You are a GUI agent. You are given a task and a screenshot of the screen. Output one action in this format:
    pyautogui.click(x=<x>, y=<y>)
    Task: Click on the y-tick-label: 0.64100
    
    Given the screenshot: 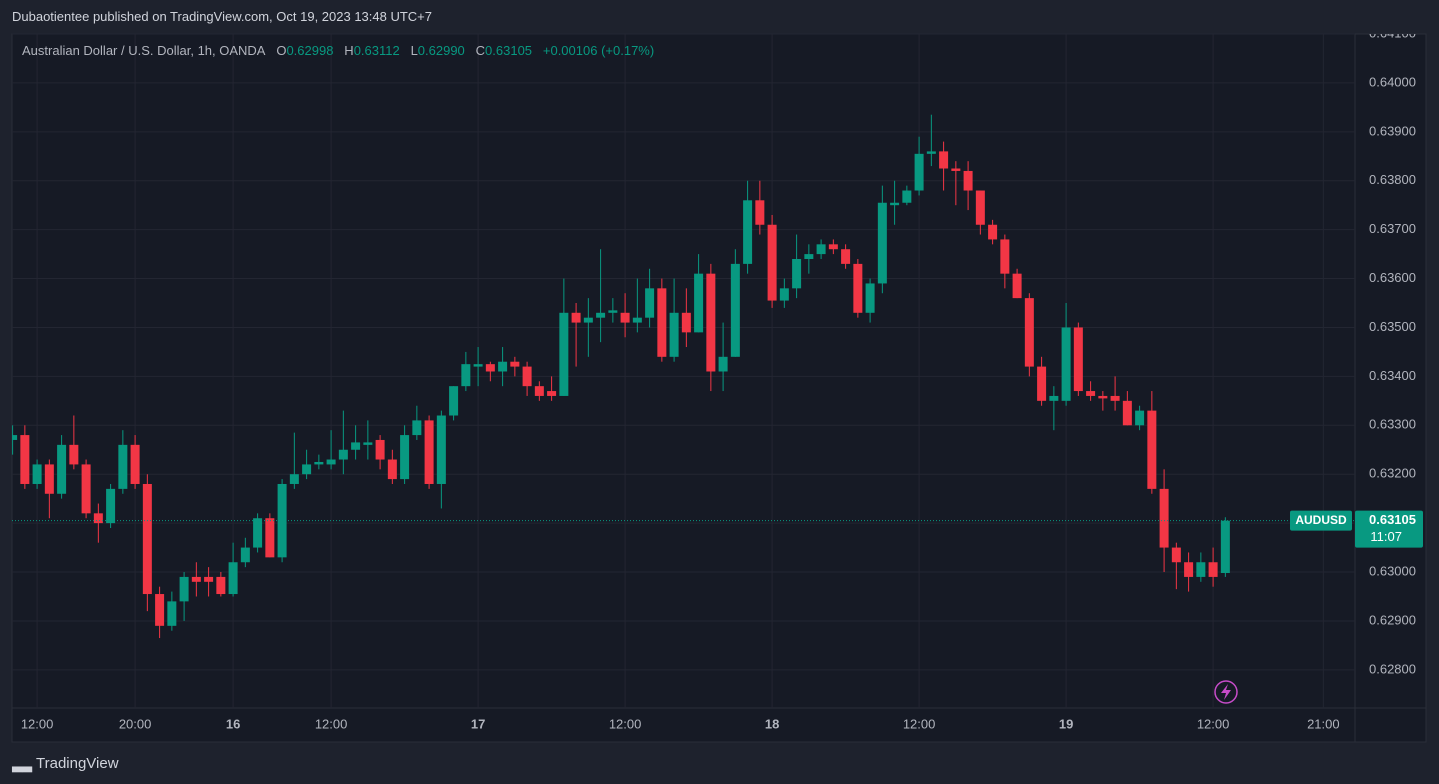 What is the action you would take?
    pyautogui.click(x=1392, y=32)
    